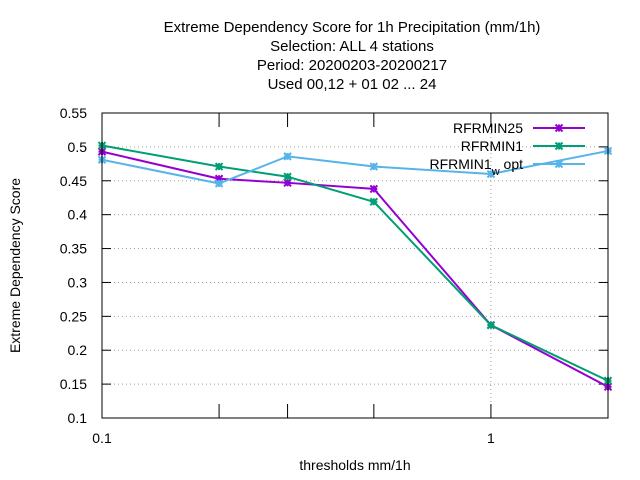  Describe the element at coordinates (73, 113) in the screenshot. I see `y-tick-label: 0.55` at that location.